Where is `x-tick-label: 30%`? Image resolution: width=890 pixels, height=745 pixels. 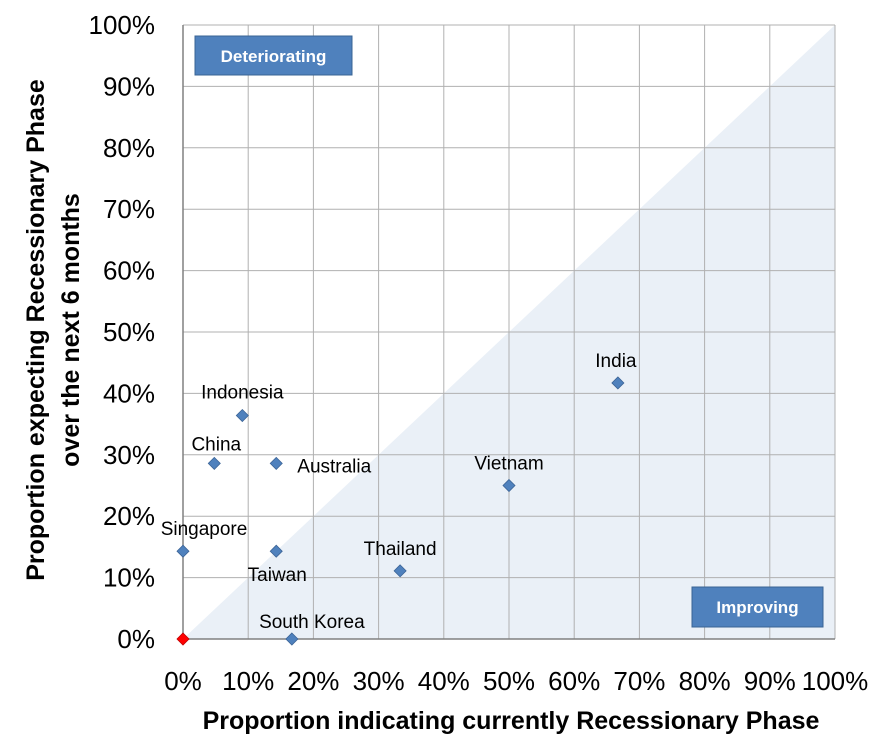 x-tick-label: 30% is located at coordinates (379, 681).